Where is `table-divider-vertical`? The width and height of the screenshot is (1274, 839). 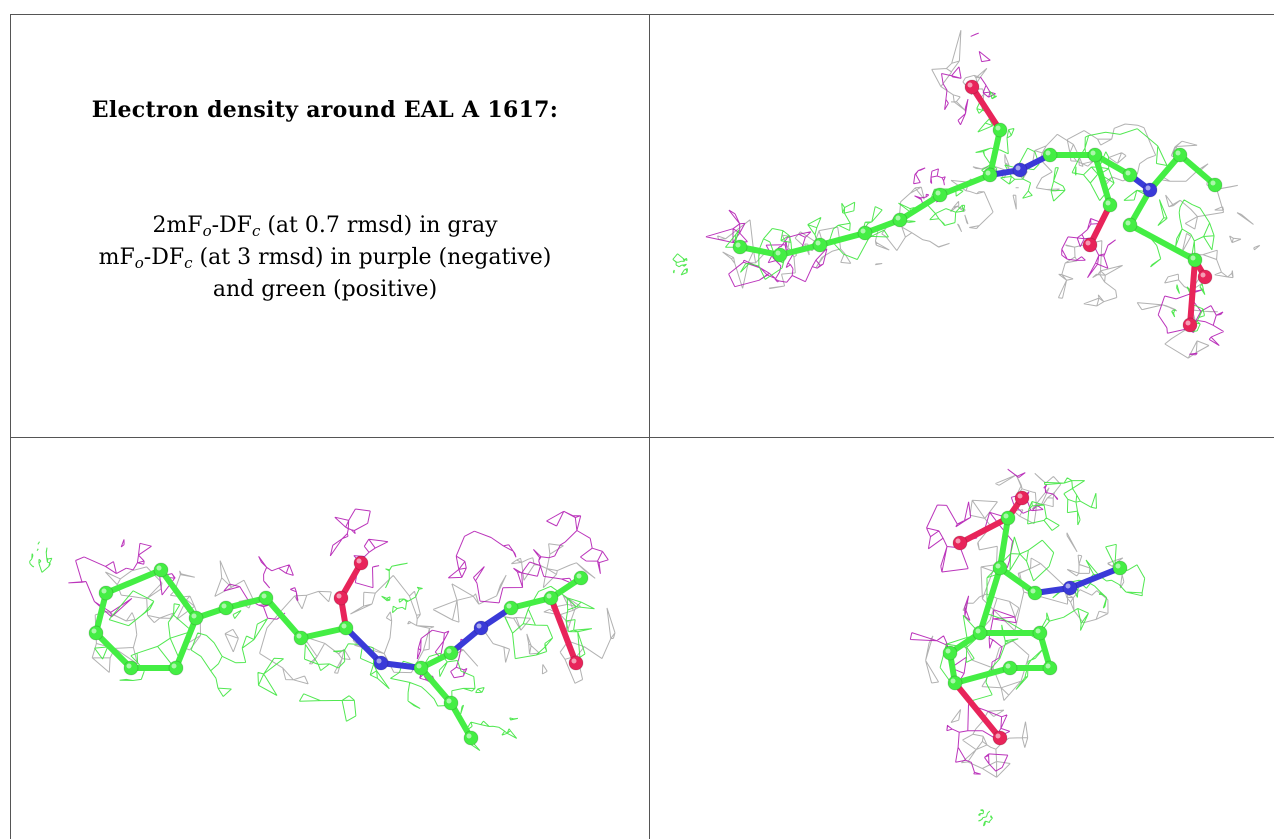
table-divider-vertical is located at coordinates (649, 426).